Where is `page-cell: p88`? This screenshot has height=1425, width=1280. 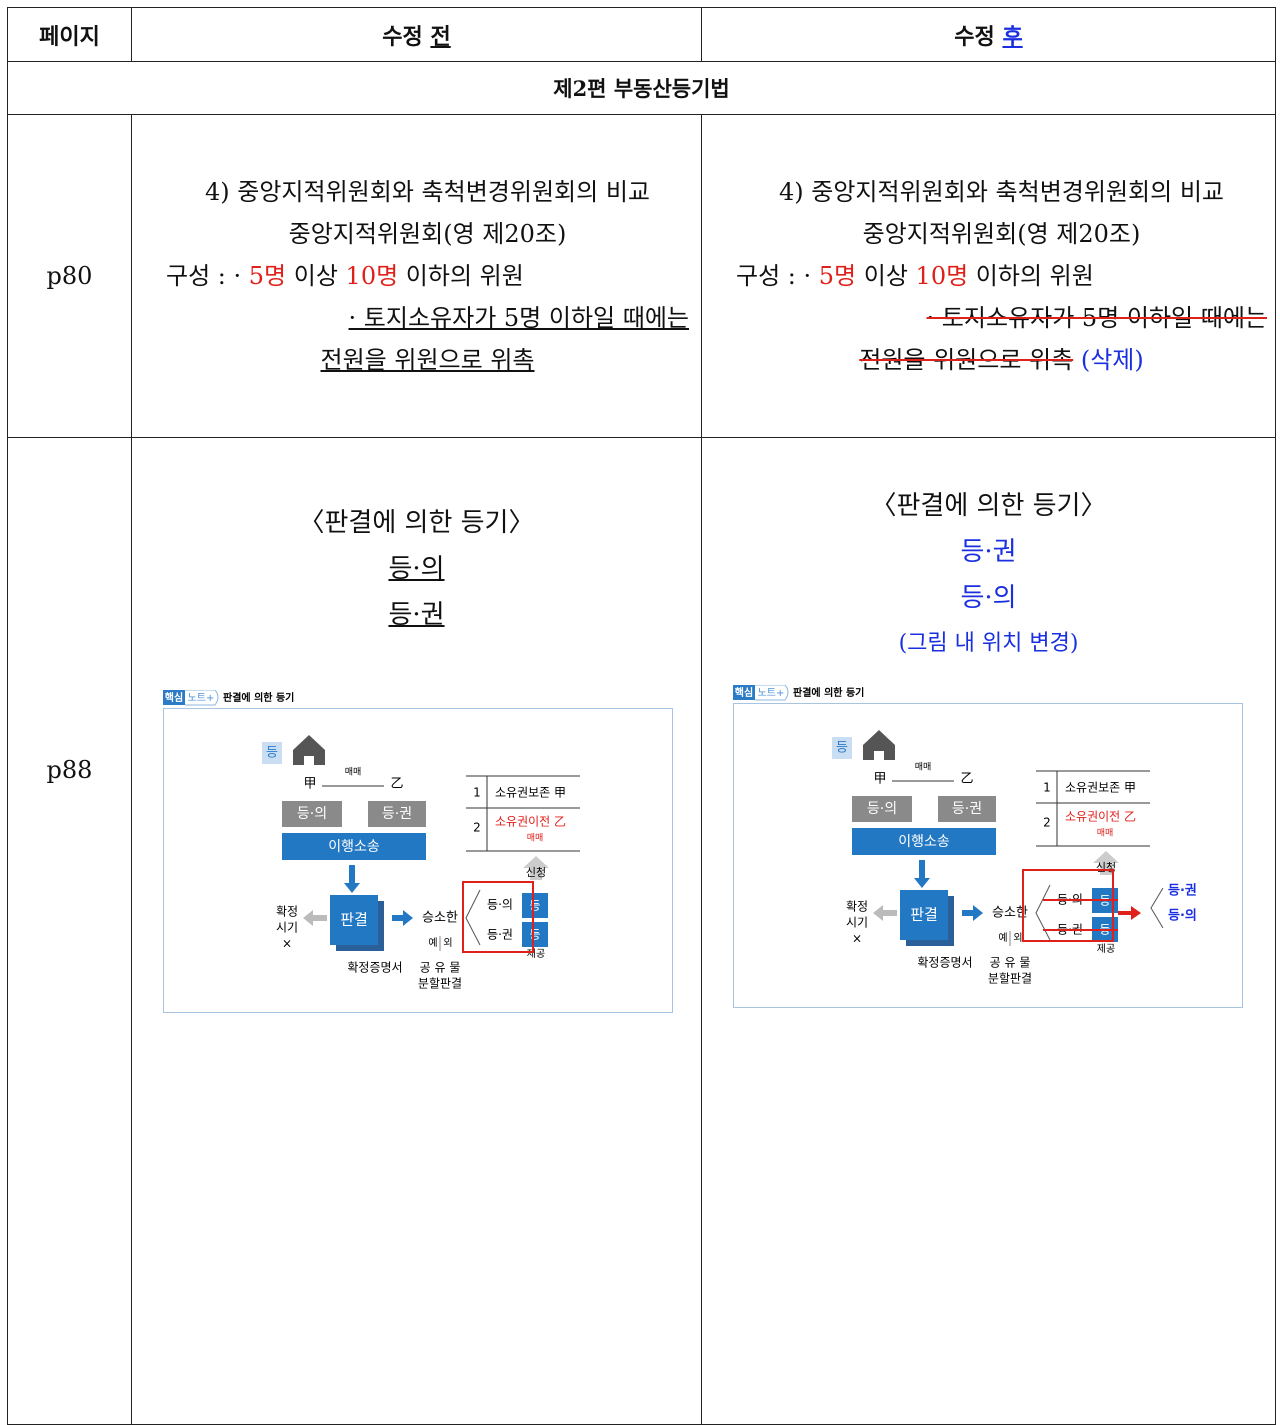 page-cell: p88 is located at coordinates (69, 931).